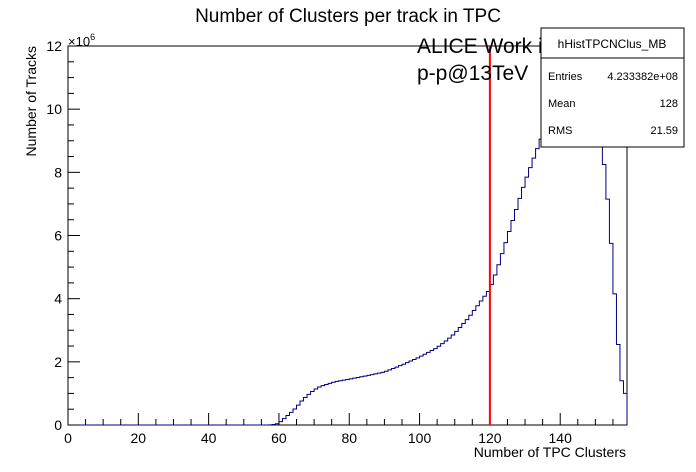 The width and height of the screenshot is (696, 472). I want to click on x-tick-label: 40, so click(209, 438).